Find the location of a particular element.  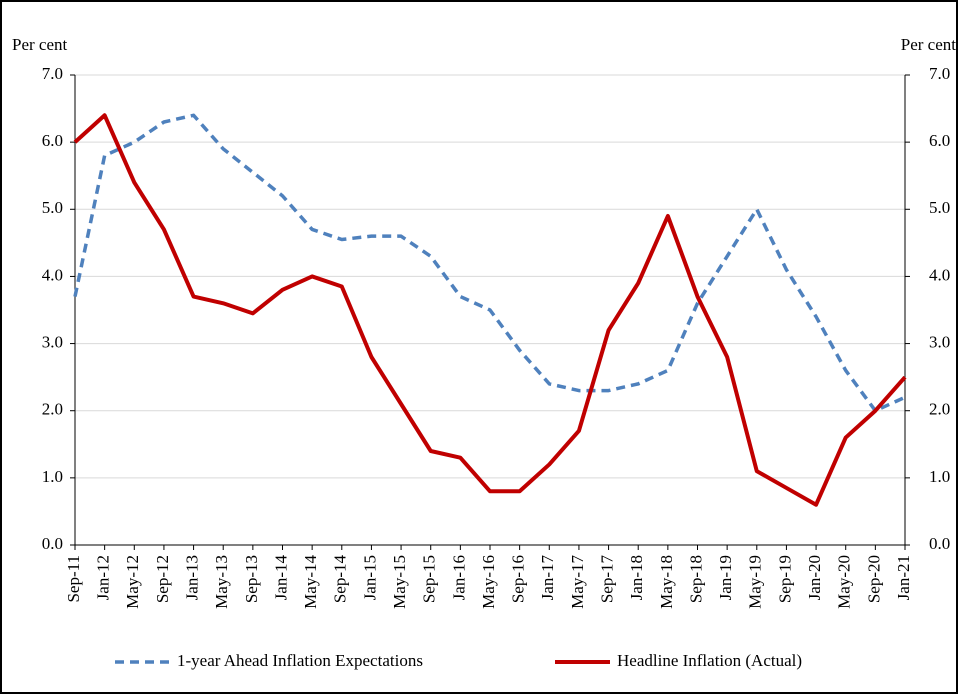

x-tick-label: Sep-14 is located at coordinates (340, 579).